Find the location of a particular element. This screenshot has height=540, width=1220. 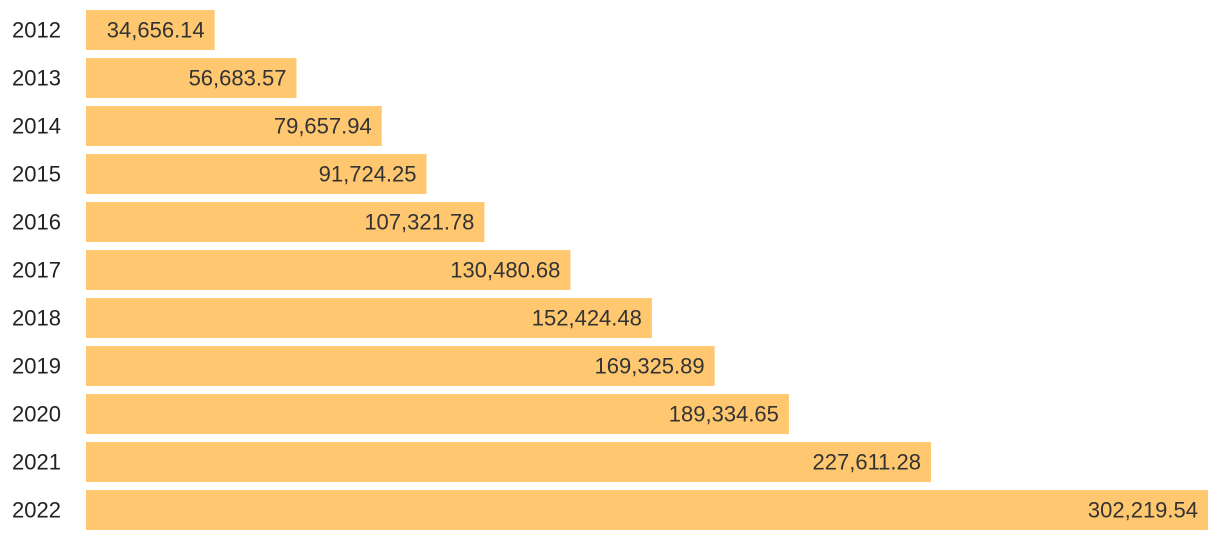

value-label-2015: 91,724.25 is located at coordinates (368, 174).